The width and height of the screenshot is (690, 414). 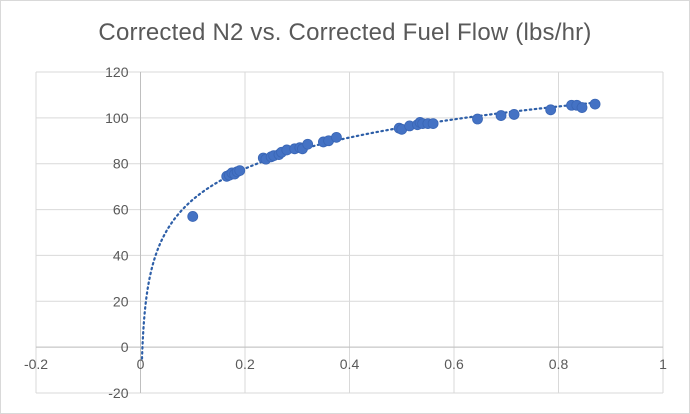 What do you see at coordinates (559, 364) in the screenshot?
I see `x-tick-label: 0.8` at bounding box center [559, 364].